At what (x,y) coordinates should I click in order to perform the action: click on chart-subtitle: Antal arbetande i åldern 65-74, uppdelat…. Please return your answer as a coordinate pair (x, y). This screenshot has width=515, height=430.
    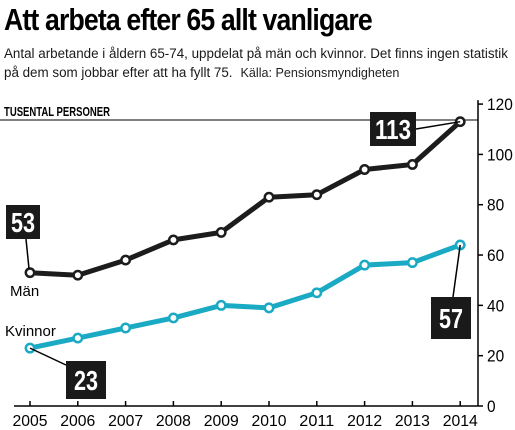
    Looking at the image, I should click on (256, 63).